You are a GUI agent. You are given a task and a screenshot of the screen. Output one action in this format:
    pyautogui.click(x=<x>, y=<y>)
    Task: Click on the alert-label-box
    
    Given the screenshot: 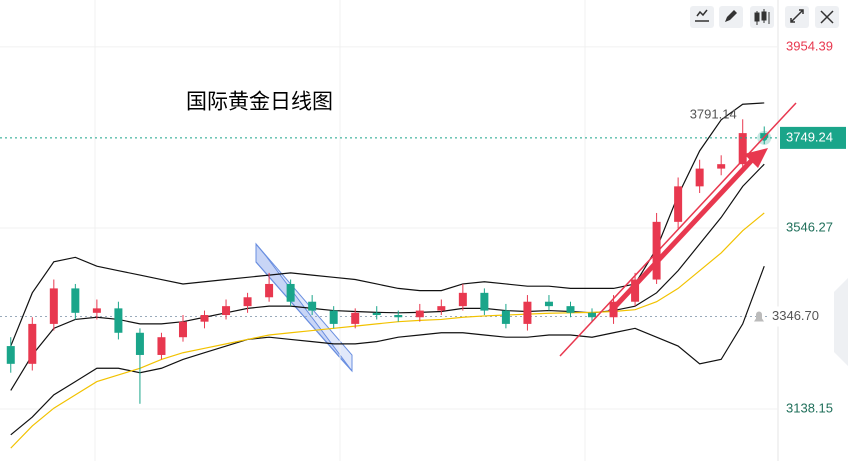 What is the action you would take?
    pyautogui.click(x=801, y=316)
    